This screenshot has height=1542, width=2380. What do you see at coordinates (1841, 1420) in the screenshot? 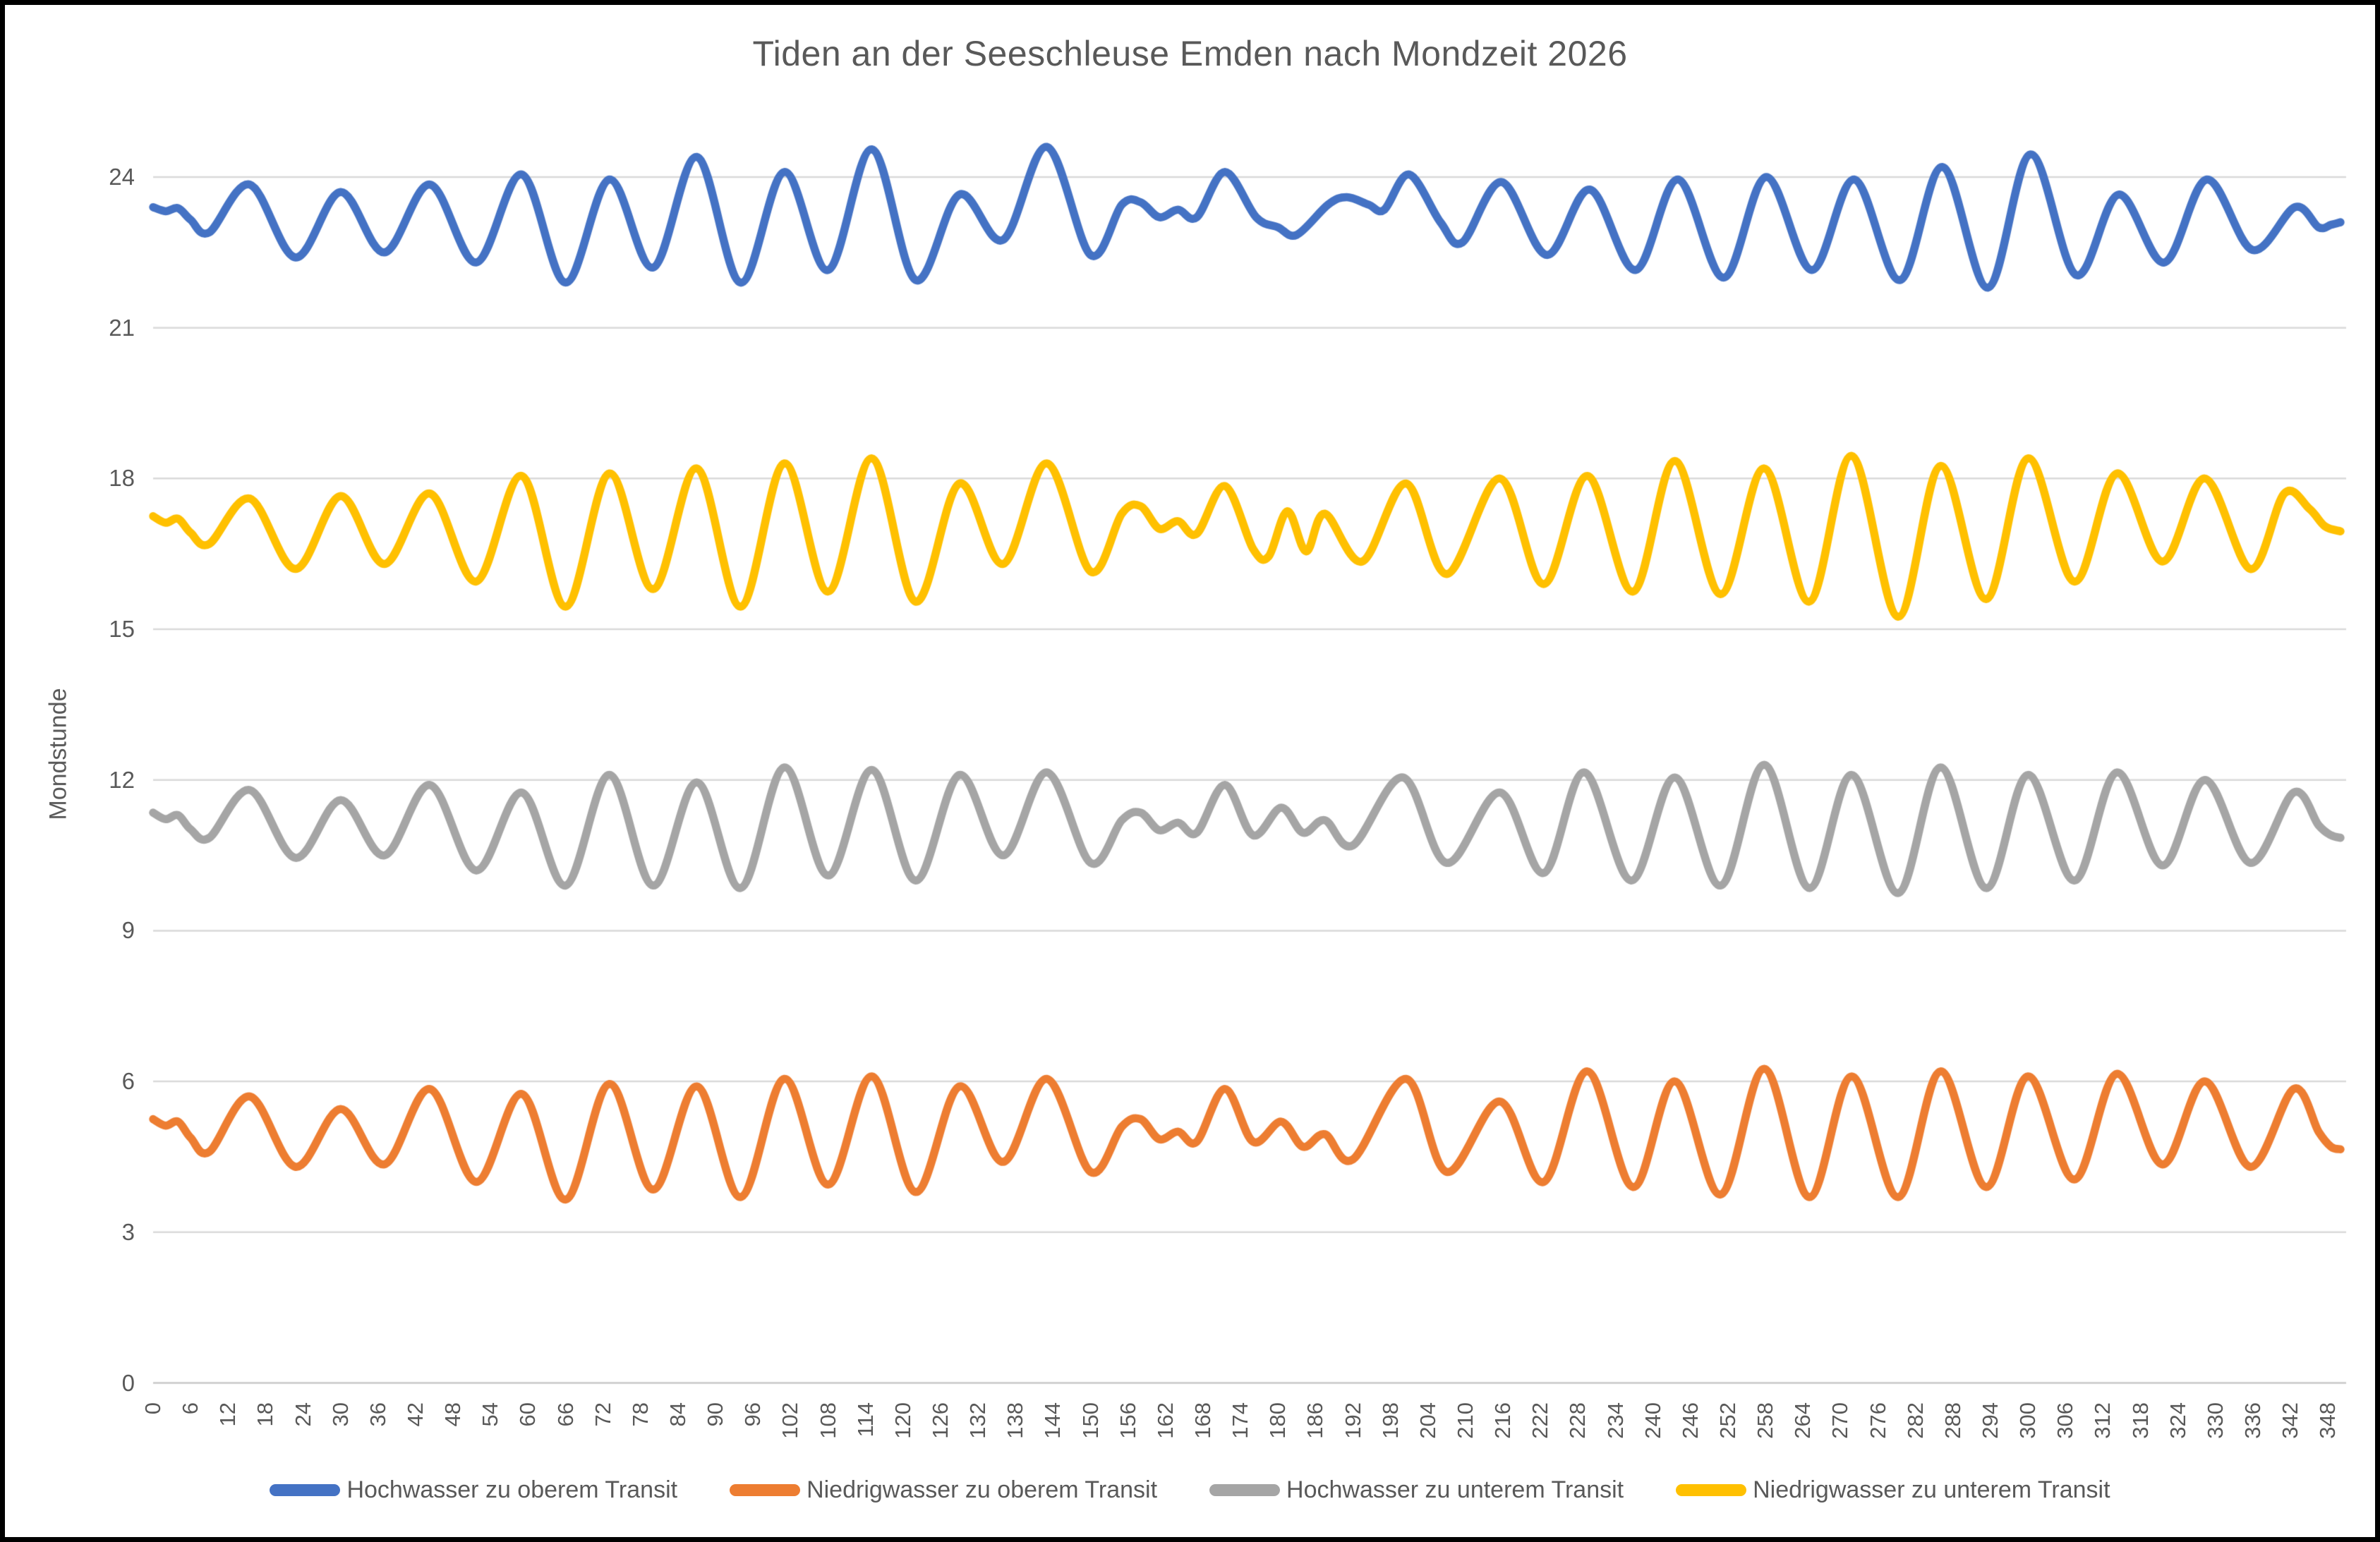
I see `x-tick-label: 270` at bounding box center [1841, 1420].